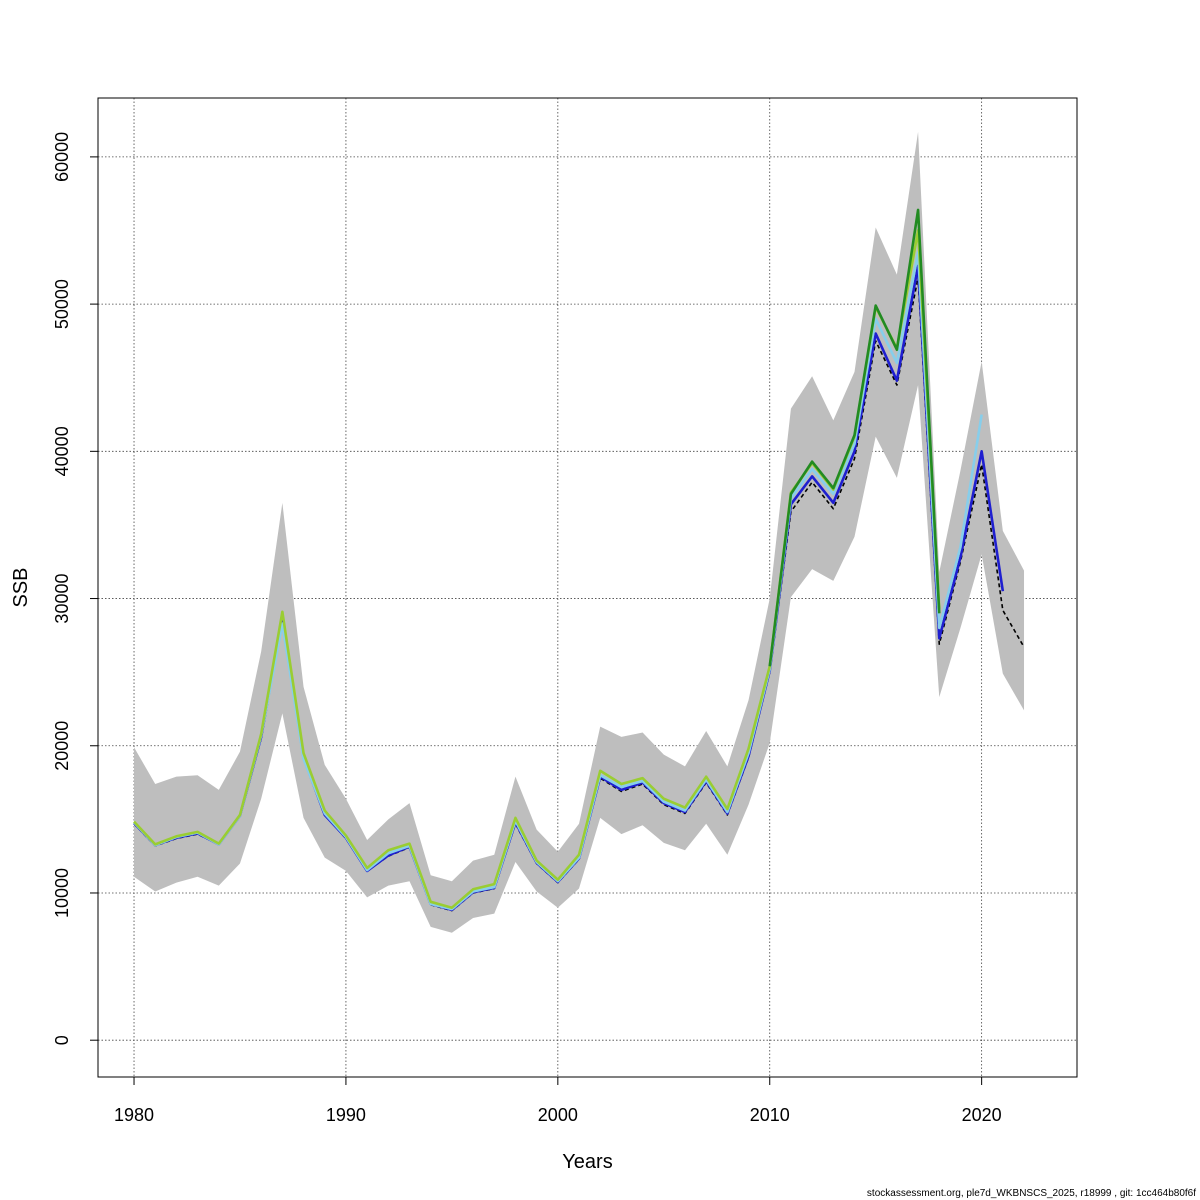 This screenshot has height=1200, width=1200. Describe the element at coordinates (982, 1115) in the screenshot. I see `x-tick-label: 2020` at that location.